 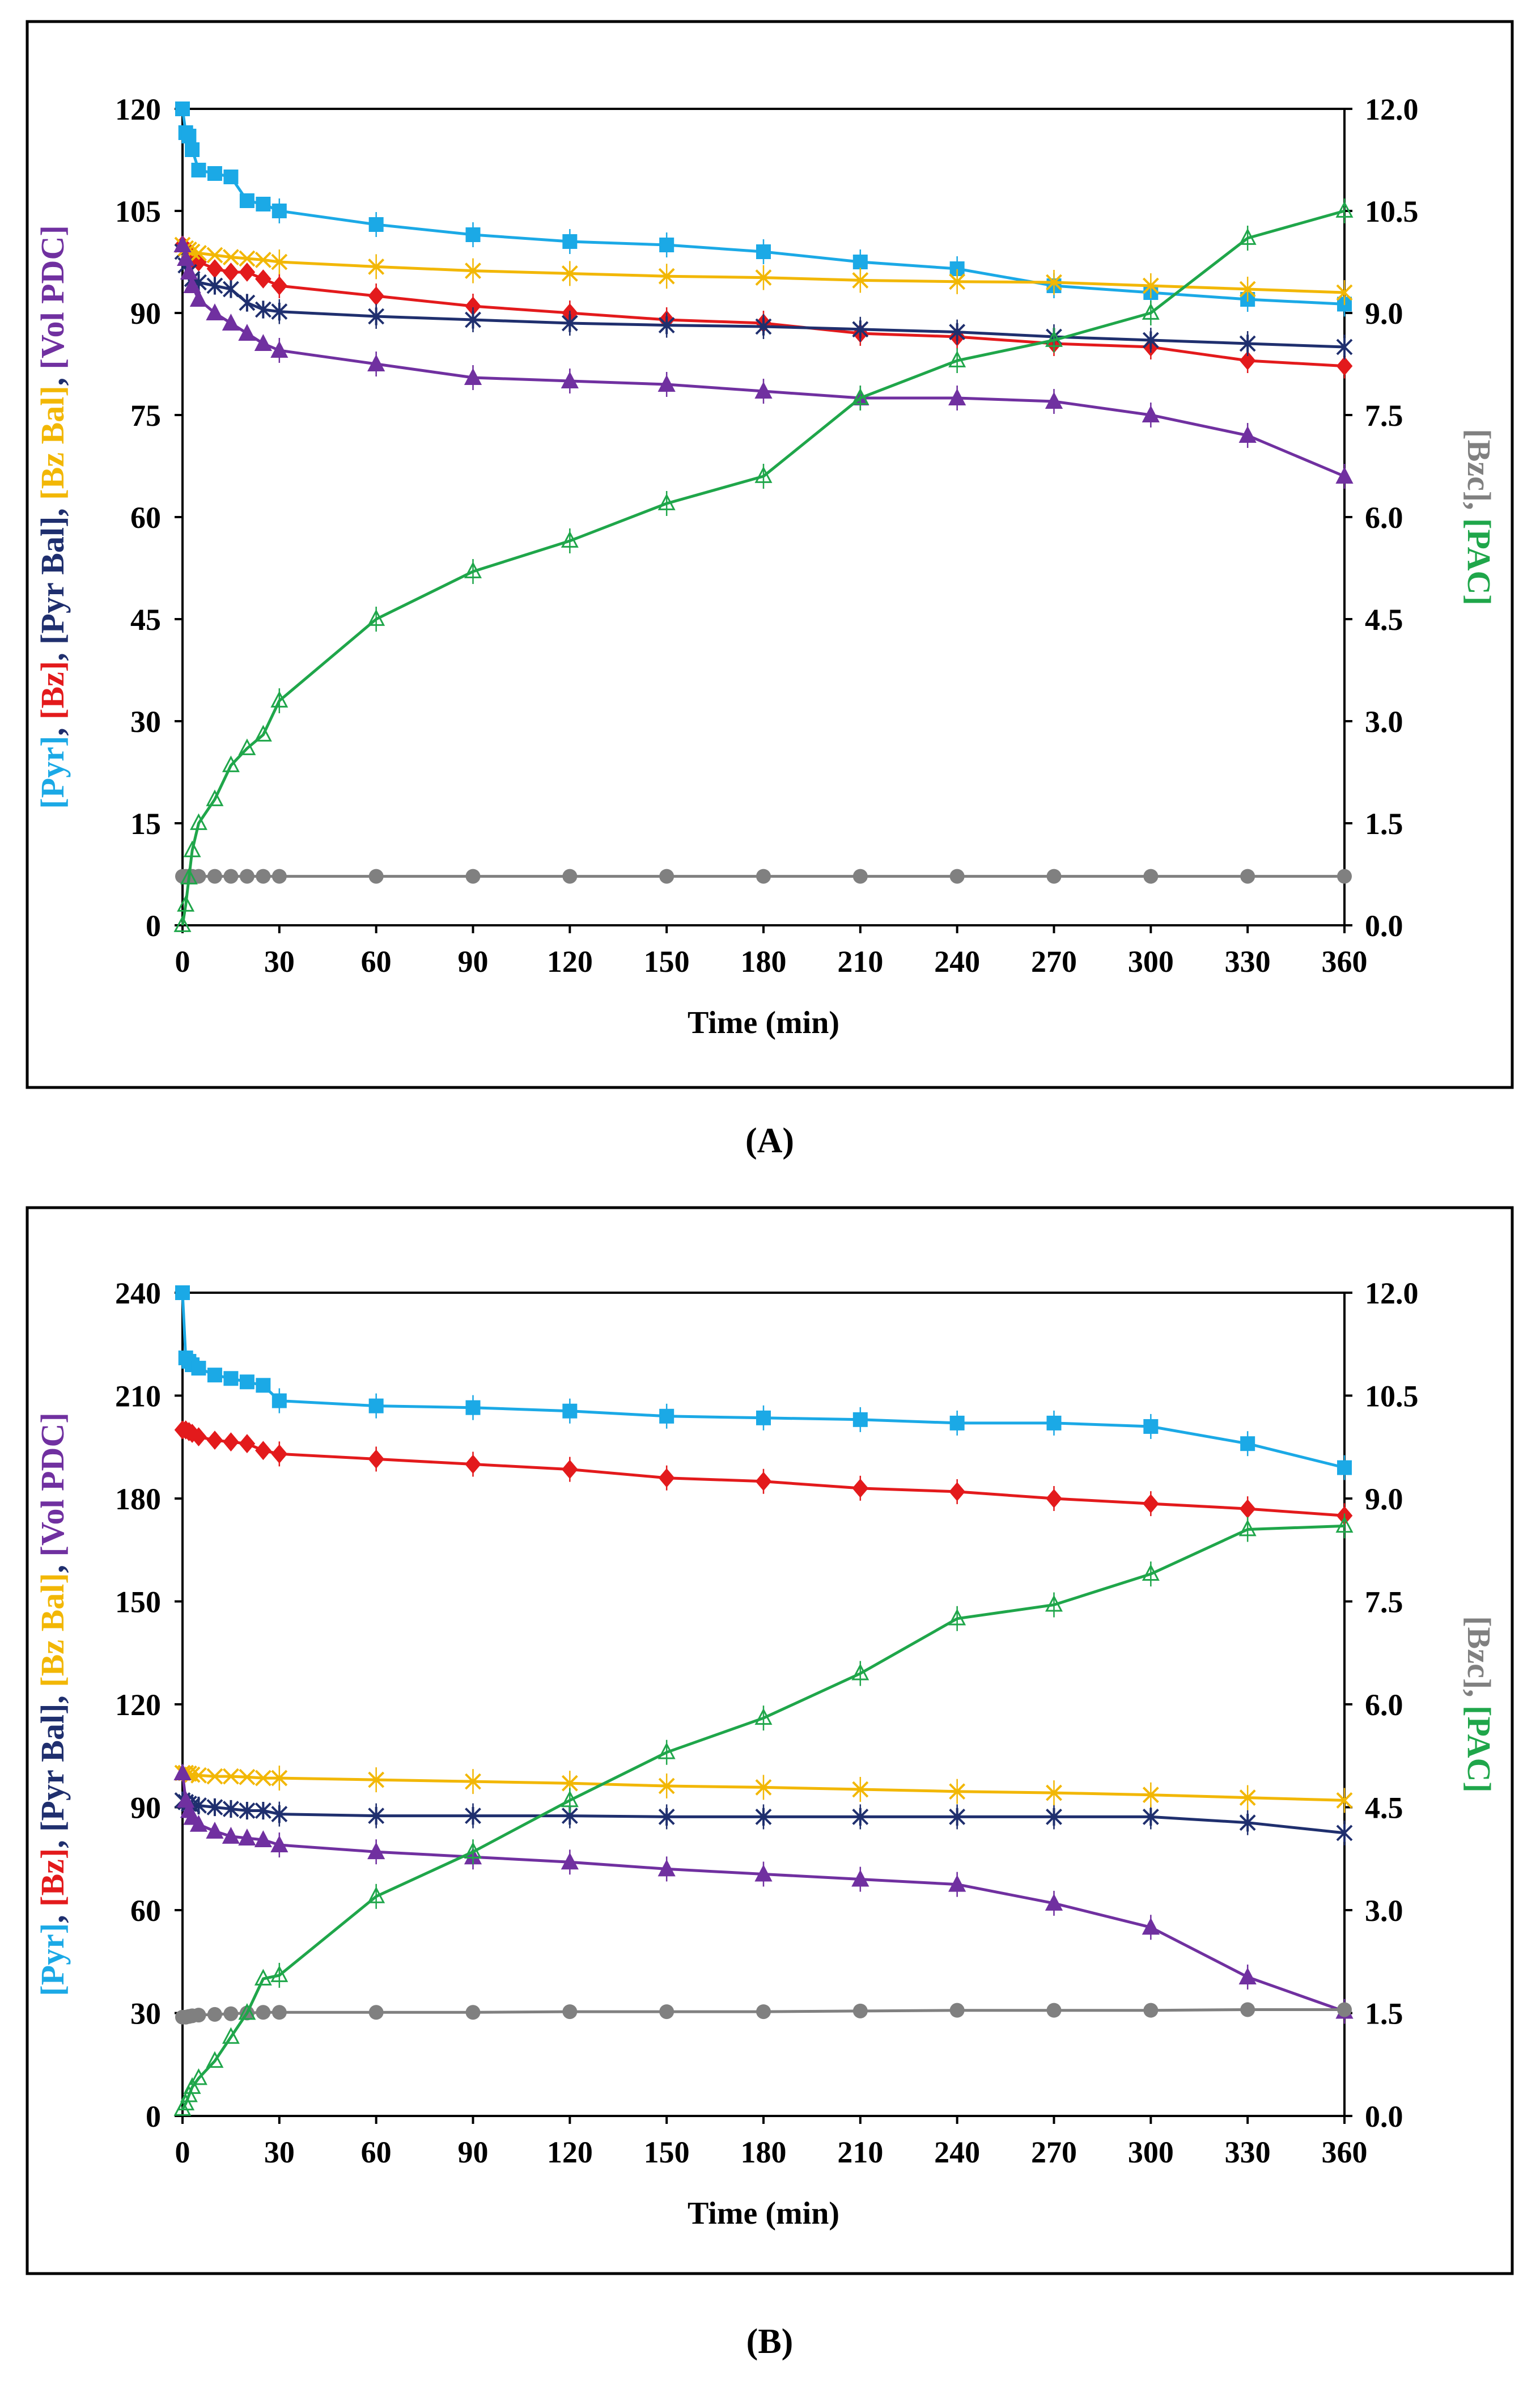 What do you see at coordinates (1248, 2152) in the screenshot?
I see `x-tick-label: 330` at bounding box center [1248, 2152].